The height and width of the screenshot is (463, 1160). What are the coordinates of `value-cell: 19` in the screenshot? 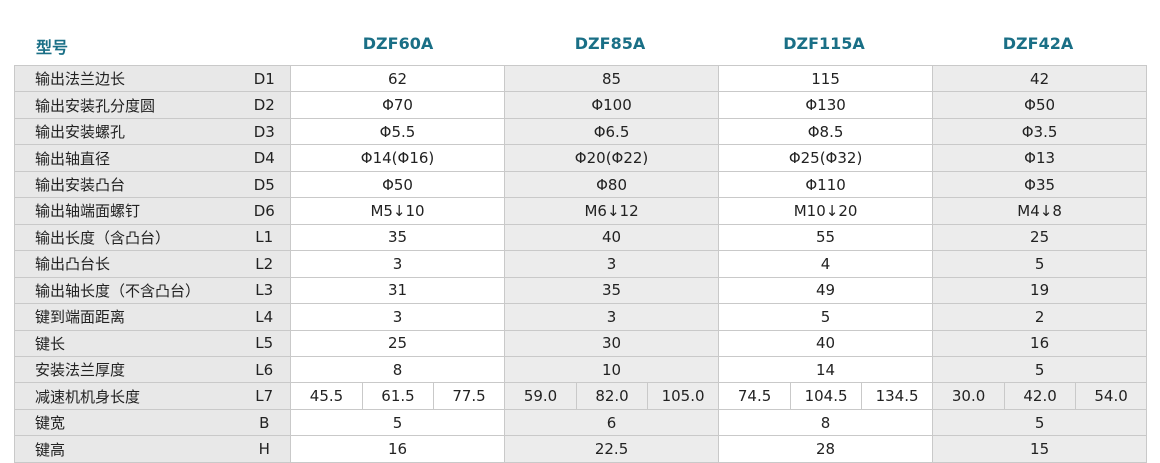 It's located at (1040, 290).